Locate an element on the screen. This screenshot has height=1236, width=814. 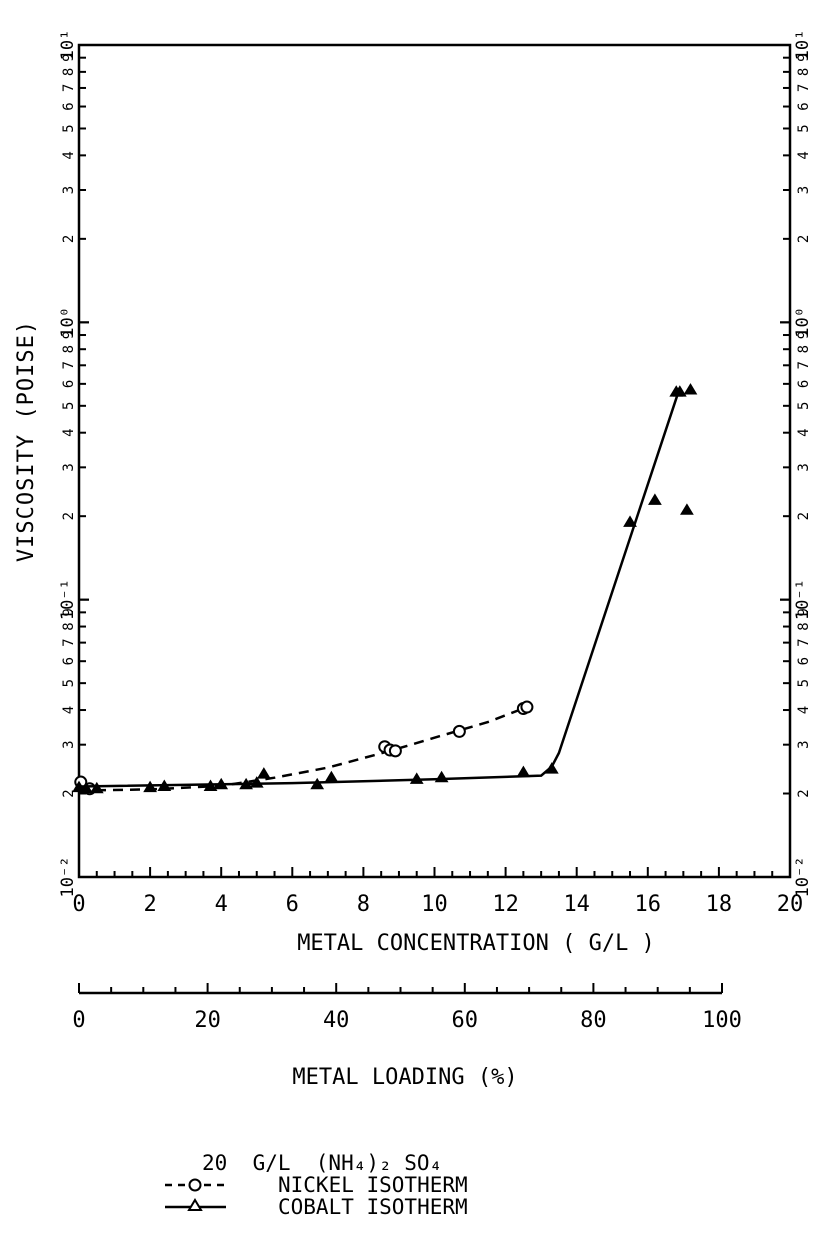
y-decade-label-left: 10⁻² is located at coordinates (68, 877).